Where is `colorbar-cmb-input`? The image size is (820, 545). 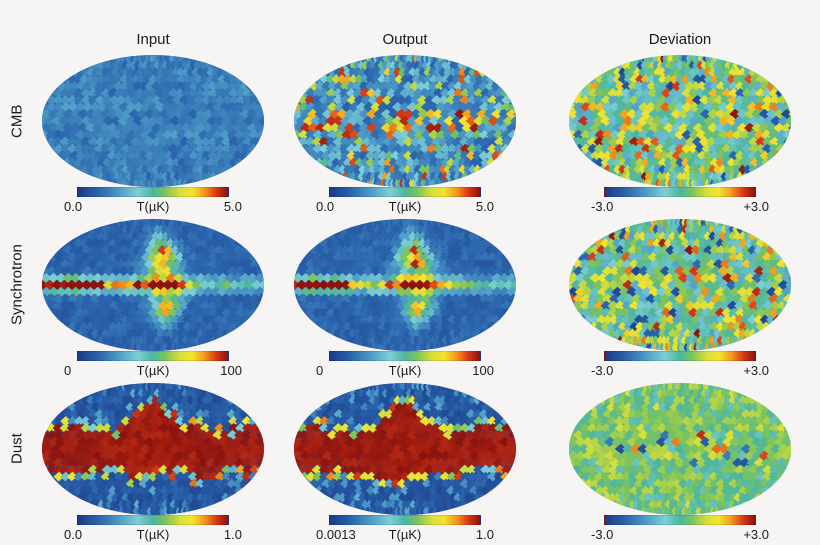
colorbar-cmb-input is located at coordinates (153, 192).